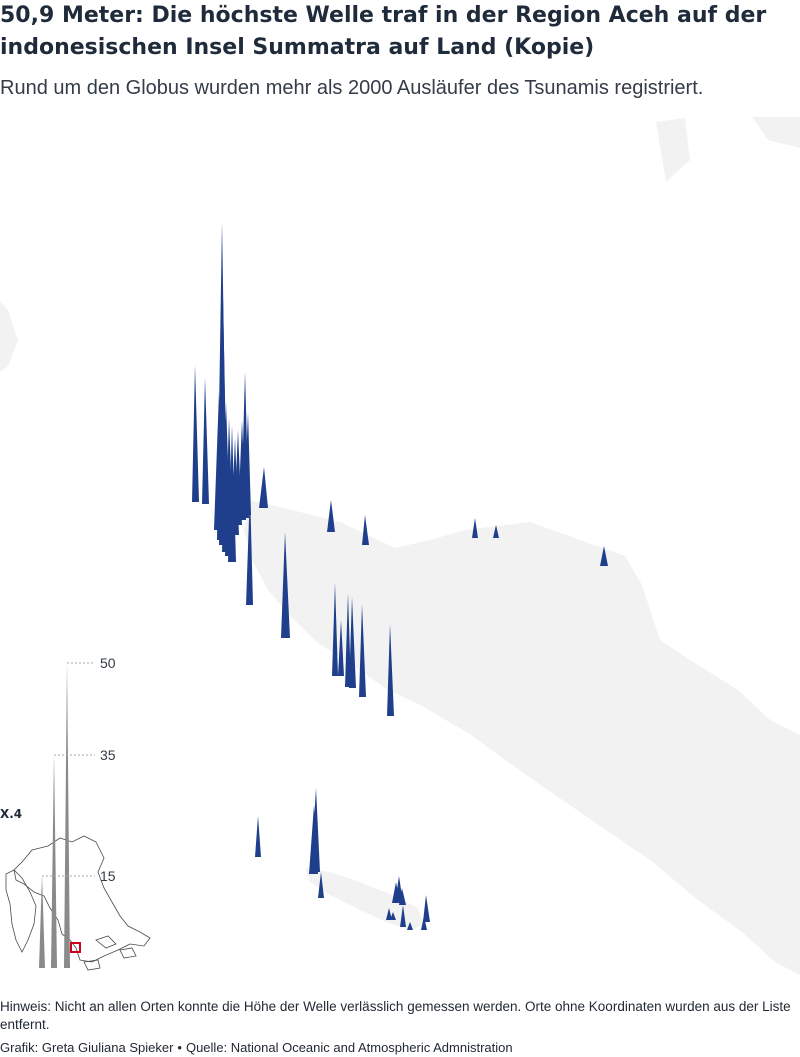 The image size is (800, 1057). I want to click on legend-spikes, so click(54, 815).